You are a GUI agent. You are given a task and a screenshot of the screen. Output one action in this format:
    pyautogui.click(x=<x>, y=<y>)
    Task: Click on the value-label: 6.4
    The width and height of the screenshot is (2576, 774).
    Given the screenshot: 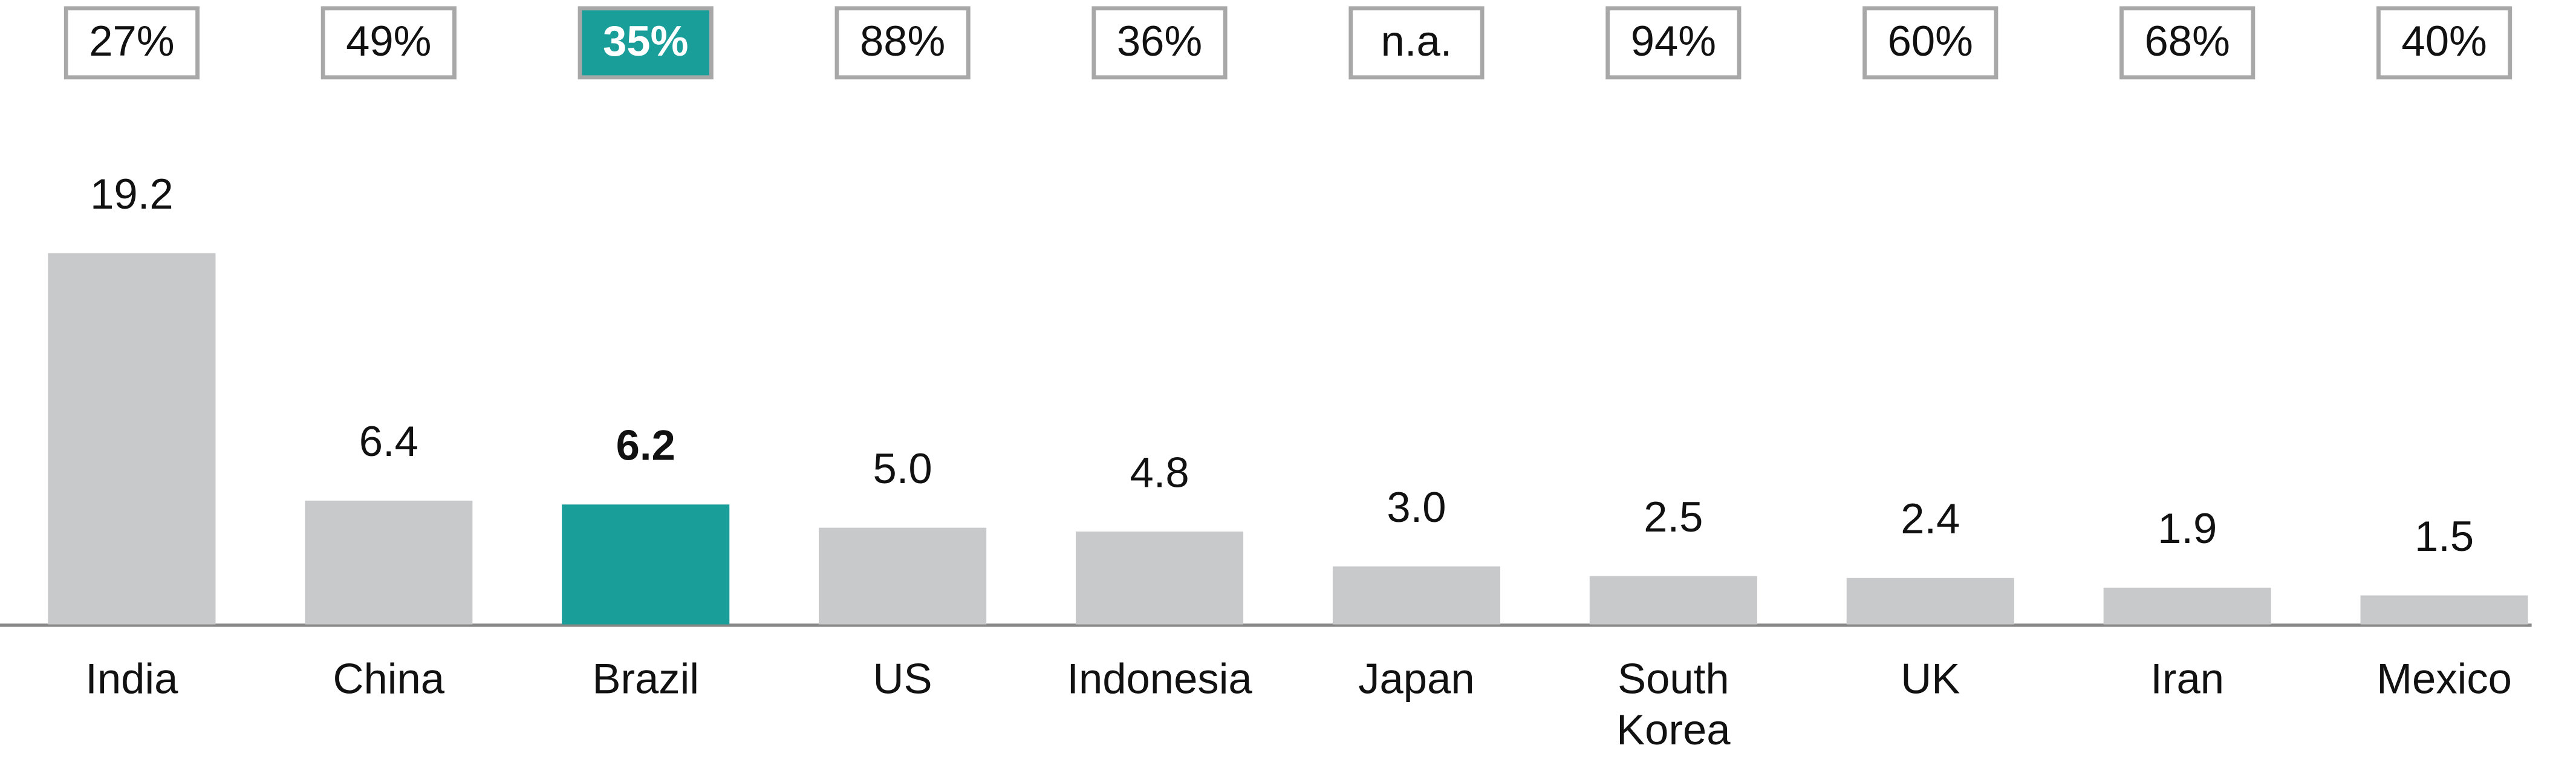 What is the action you would take?
    pyautogui.click(x=388, y=441)
    